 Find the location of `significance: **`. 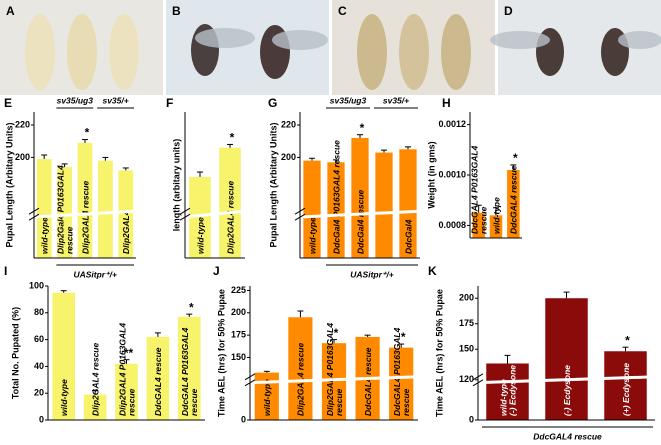

significance: ** is located at coordinates (129, 353).